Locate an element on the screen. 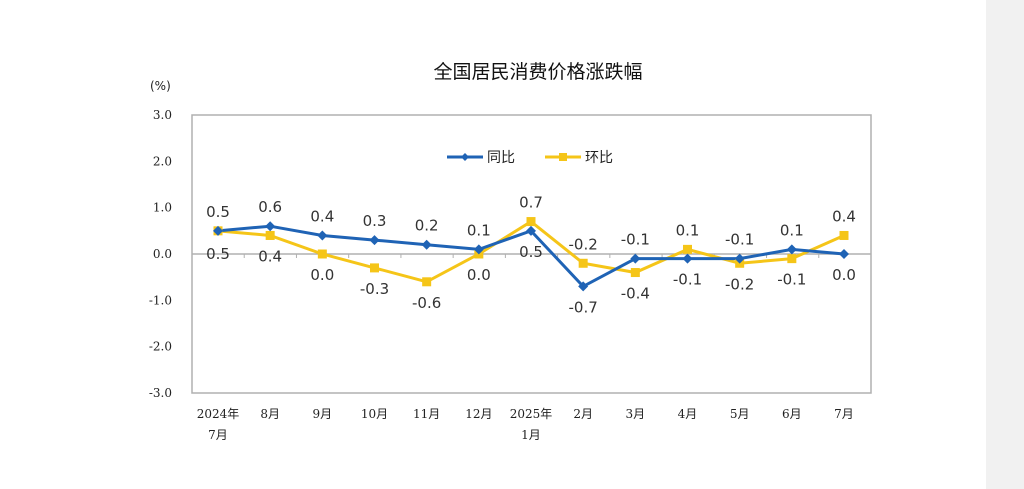 The height and width of the screenshot is (489, 1024). data-label: 0.3 is located at coordinates (375, 221).